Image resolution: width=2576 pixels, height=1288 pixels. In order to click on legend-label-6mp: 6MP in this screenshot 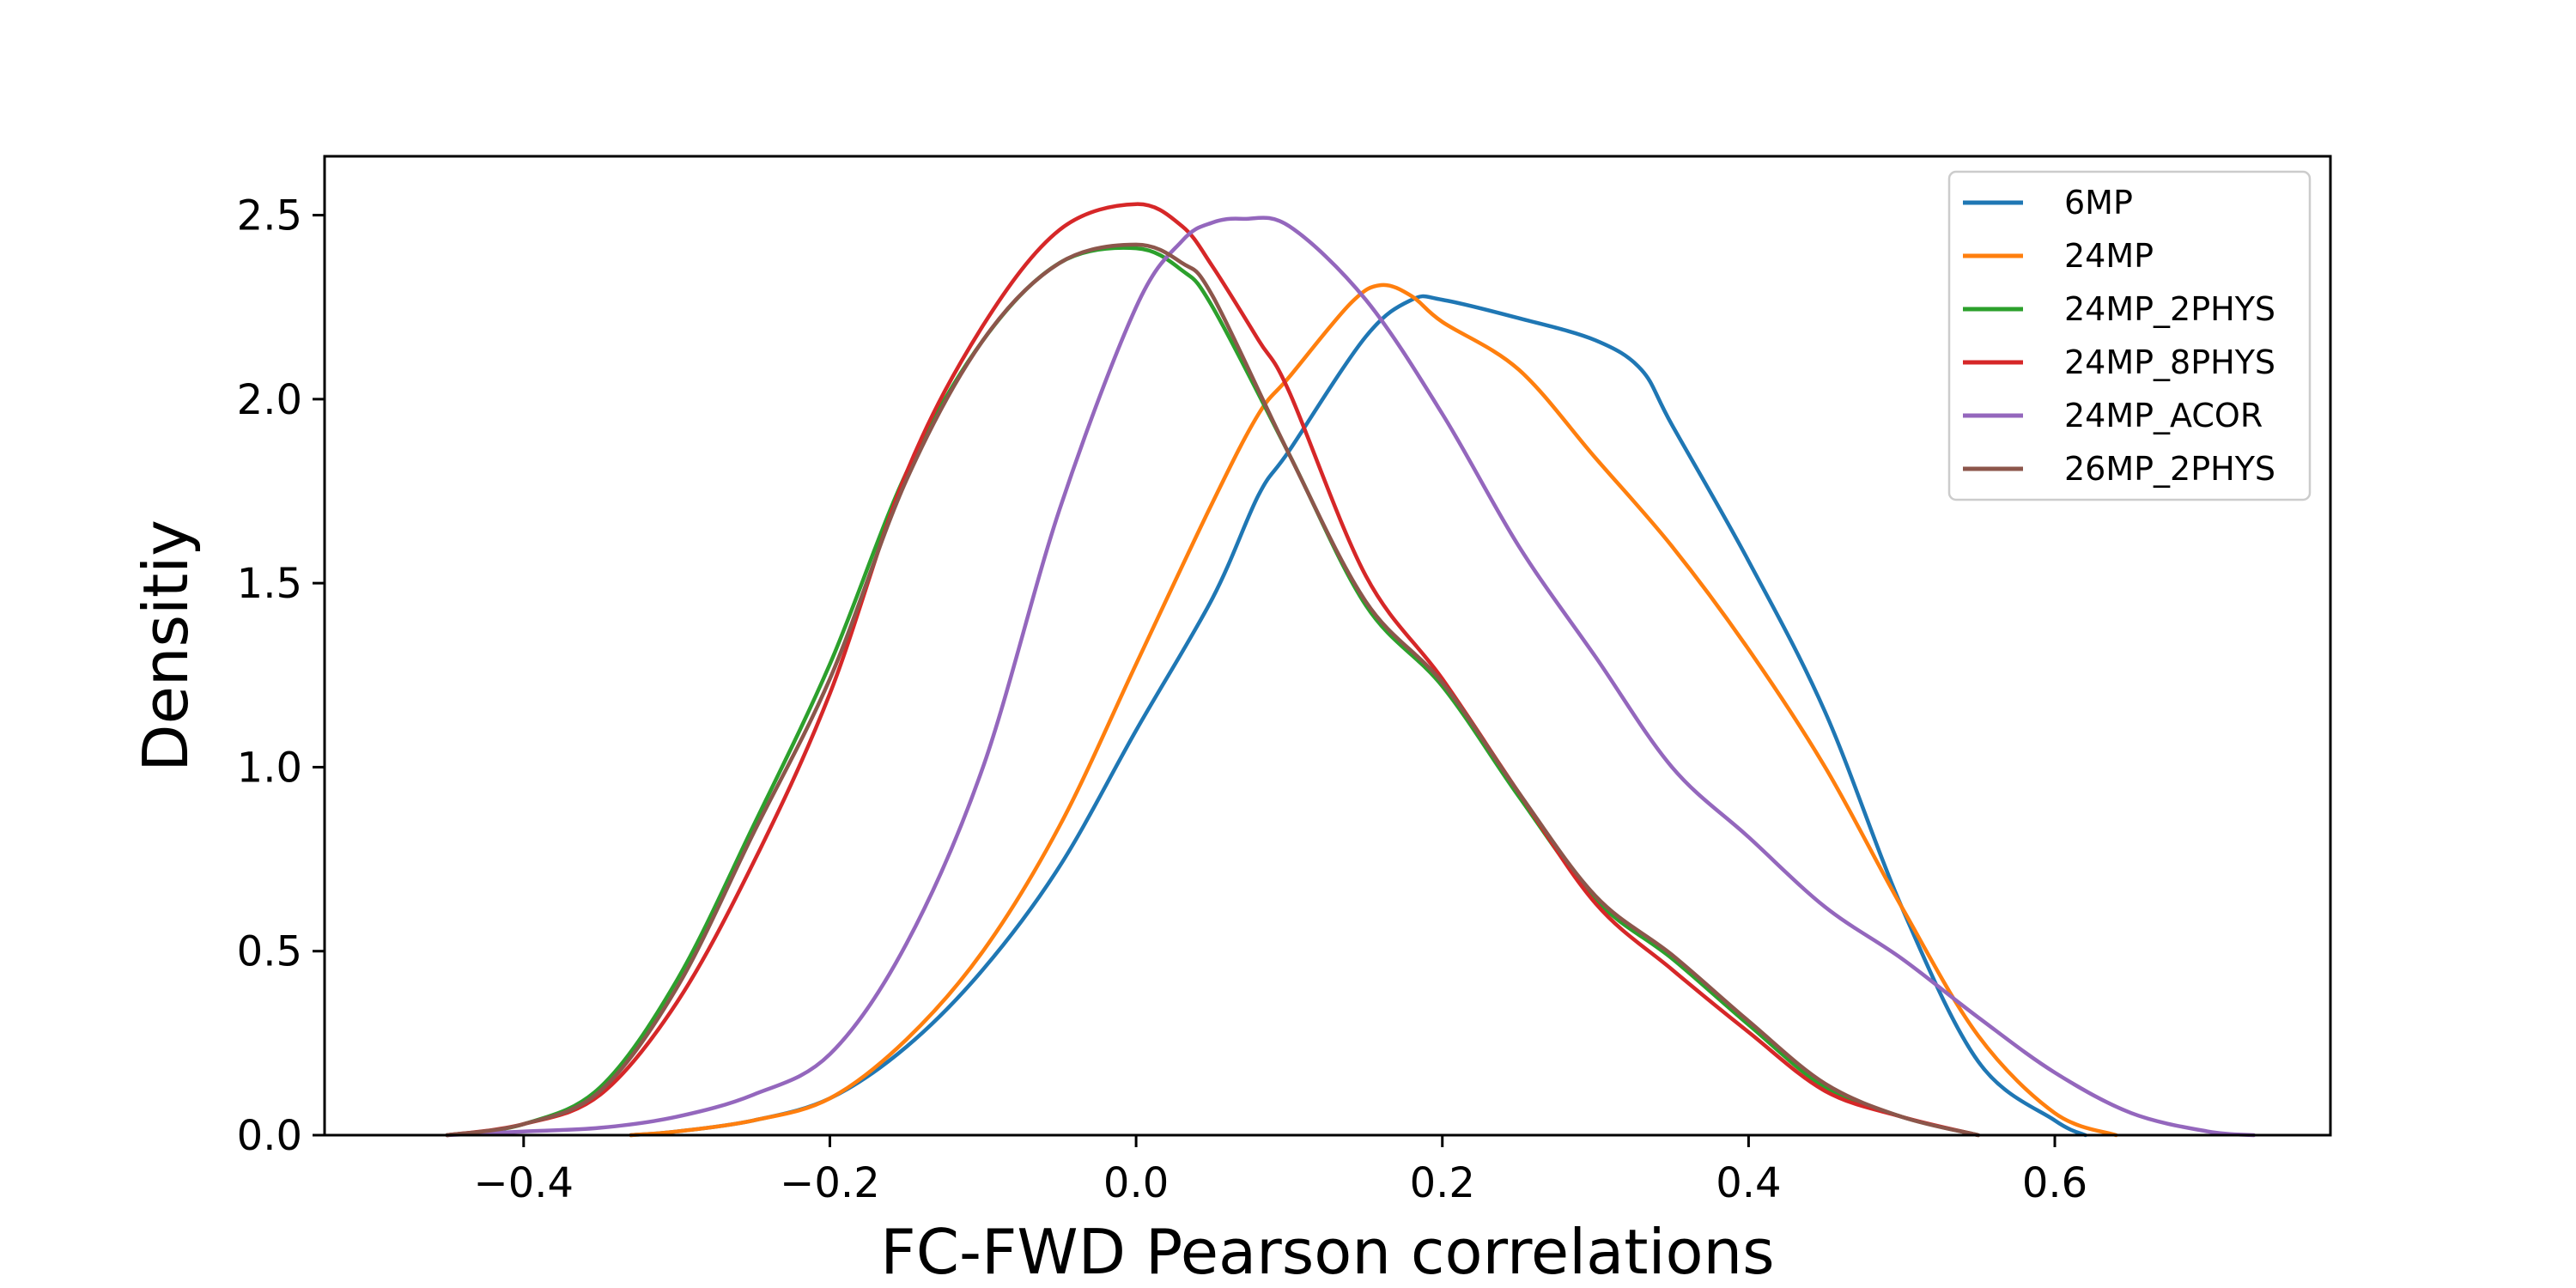, I will do `click(2098, 203)`.